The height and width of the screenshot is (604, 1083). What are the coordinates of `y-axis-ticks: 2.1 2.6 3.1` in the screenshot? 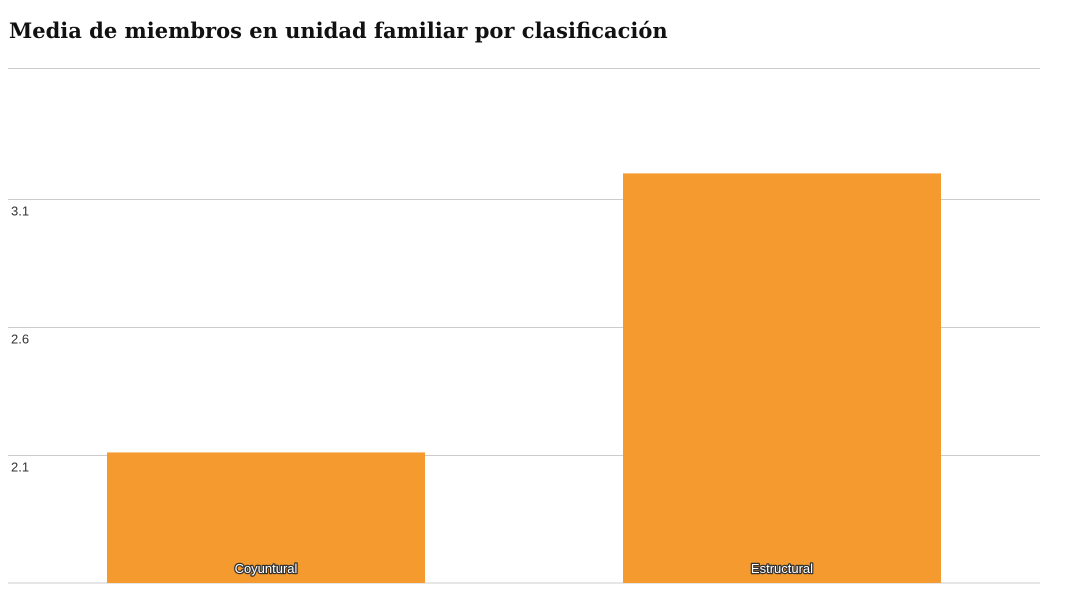 It's located at (20, 339).